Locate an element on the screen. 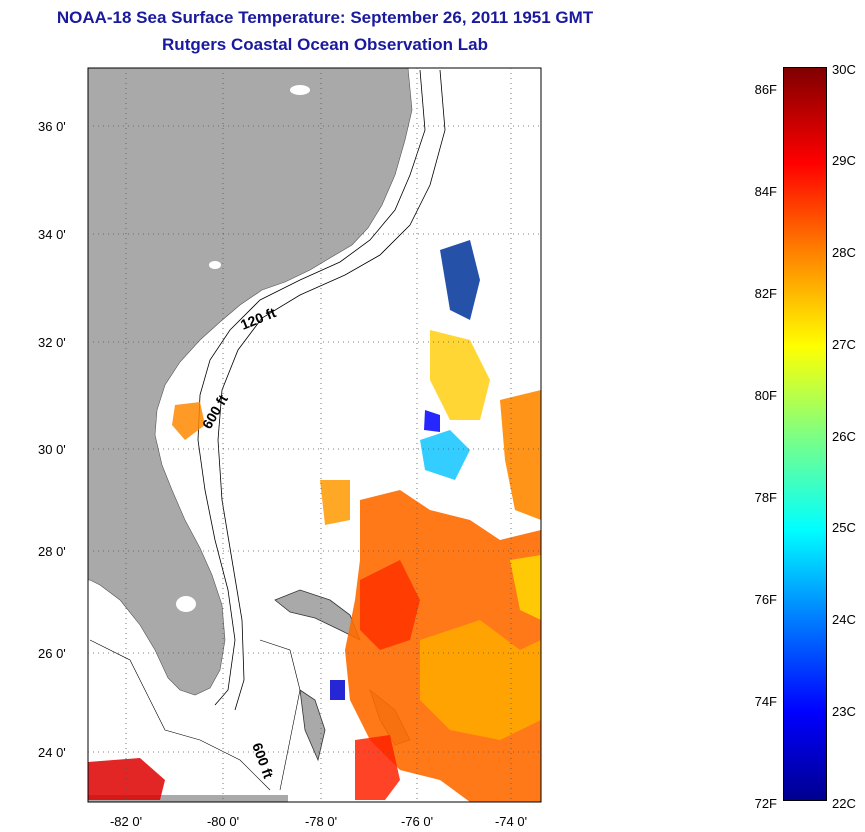  lat-tick: 24 0' is located at coordinates (52, 752).